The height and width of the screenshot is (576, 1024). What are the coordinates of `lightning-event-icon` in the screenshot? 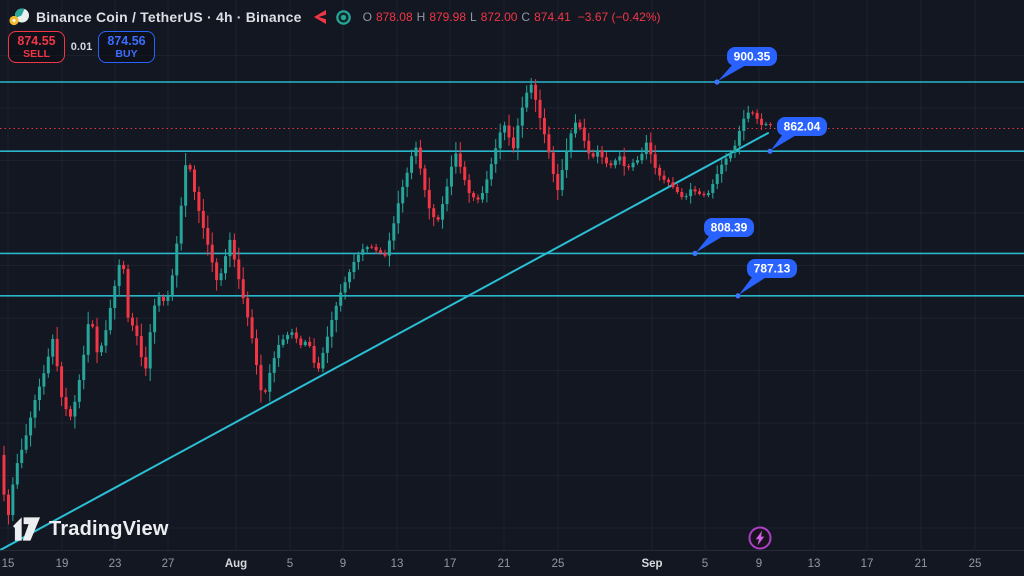 It's located at (760, 538).